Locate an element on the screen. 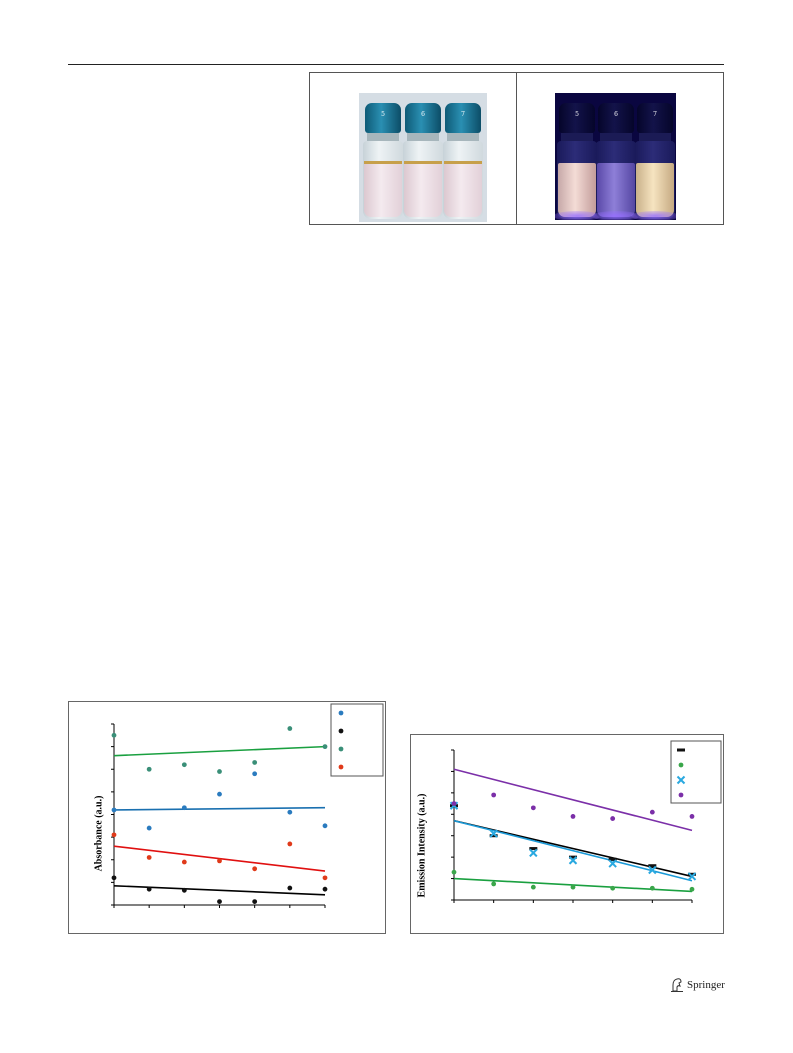  vial-7-uv: 7 is located at coordinates (653, 161).